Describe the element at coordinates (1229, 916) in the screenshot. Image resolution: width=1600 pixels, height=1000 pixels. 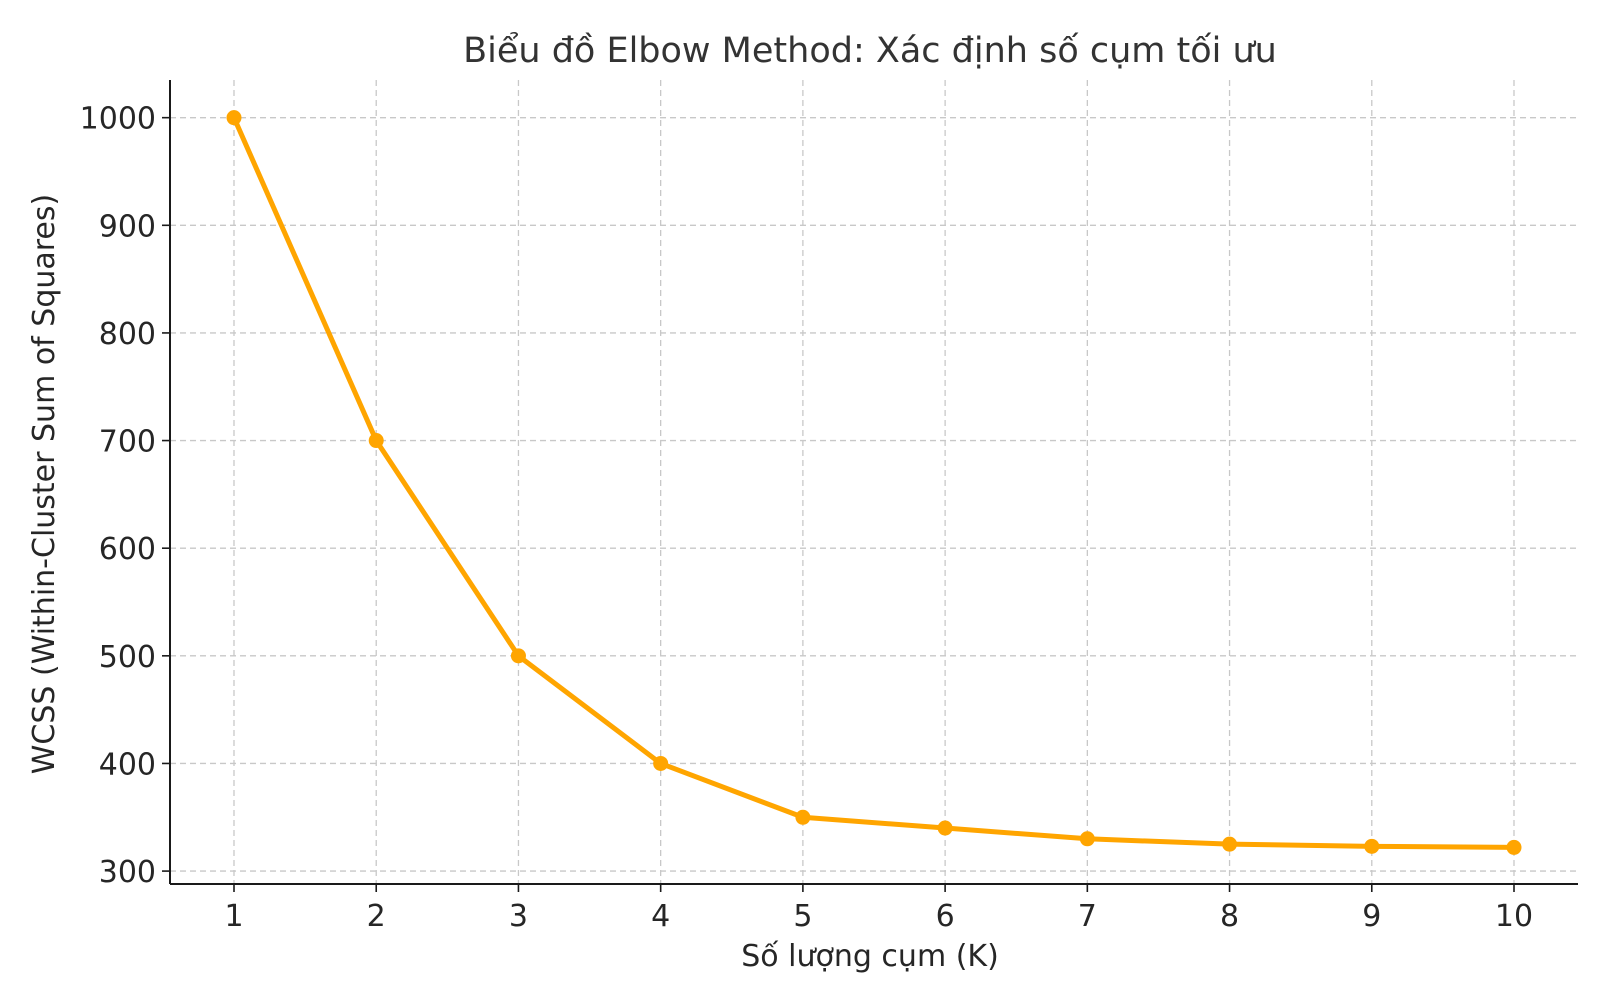
I see `x-tick-label: 8` at that location.